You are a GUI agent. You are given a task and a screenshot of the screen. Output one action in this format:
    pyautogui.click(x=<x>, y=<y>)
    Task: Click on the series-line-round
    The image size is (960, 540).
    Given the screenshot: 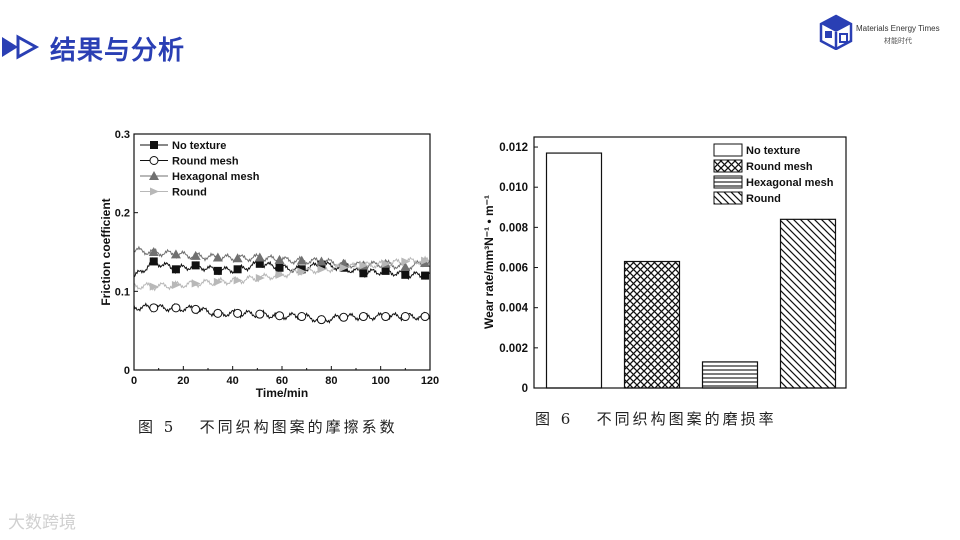 What is the action you would take?
    pyautogui.click(x=282, y=273)
    